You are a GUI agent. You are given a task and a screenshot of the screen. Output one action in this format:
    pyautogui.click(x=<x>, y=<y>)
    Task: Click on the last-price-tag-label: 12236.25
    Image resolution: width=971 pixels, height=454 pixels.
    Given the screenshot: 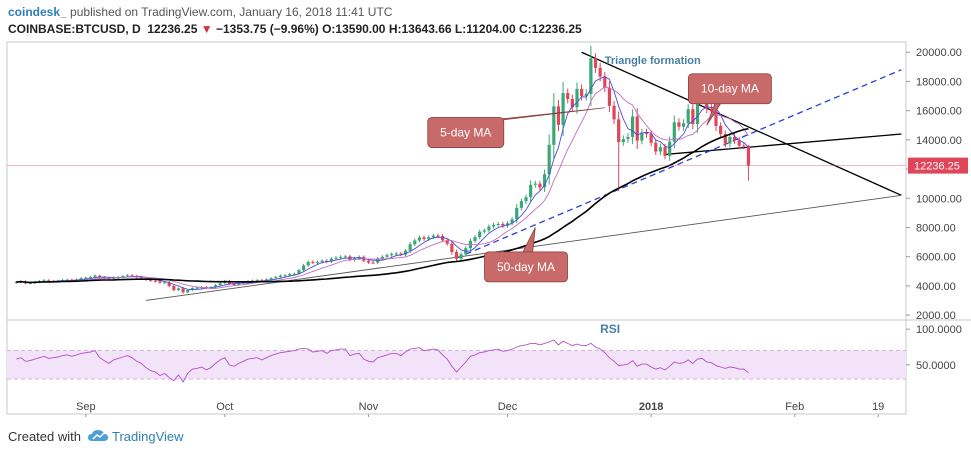 What is the action you would take?
    pyautogui.click(x=937, y=167)
    